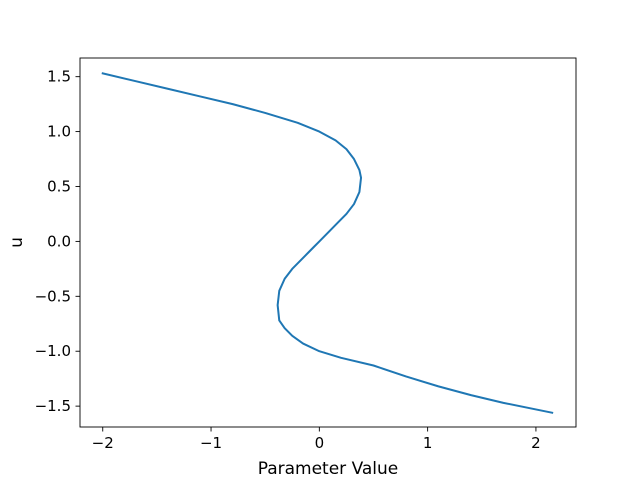 The image size is (640, 480). Describe the element at coordinates (536, 443) in the screenshot. I see `x-tick-label: 2` at that location.